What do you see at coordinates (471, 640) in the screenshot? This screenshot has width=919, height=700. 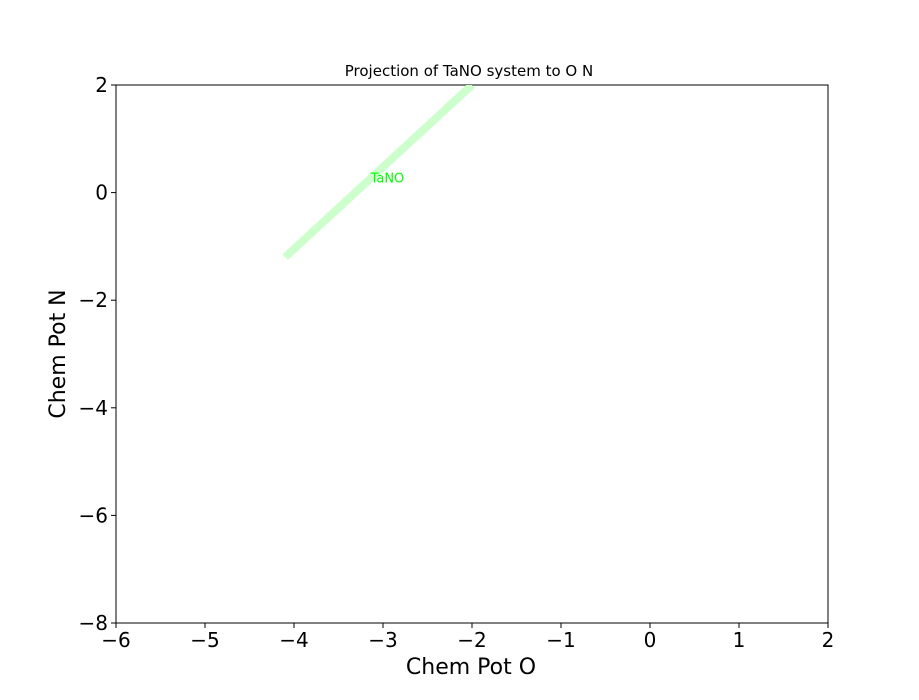 I see `x-tick-label: −2` at bounding box center [471, 640].